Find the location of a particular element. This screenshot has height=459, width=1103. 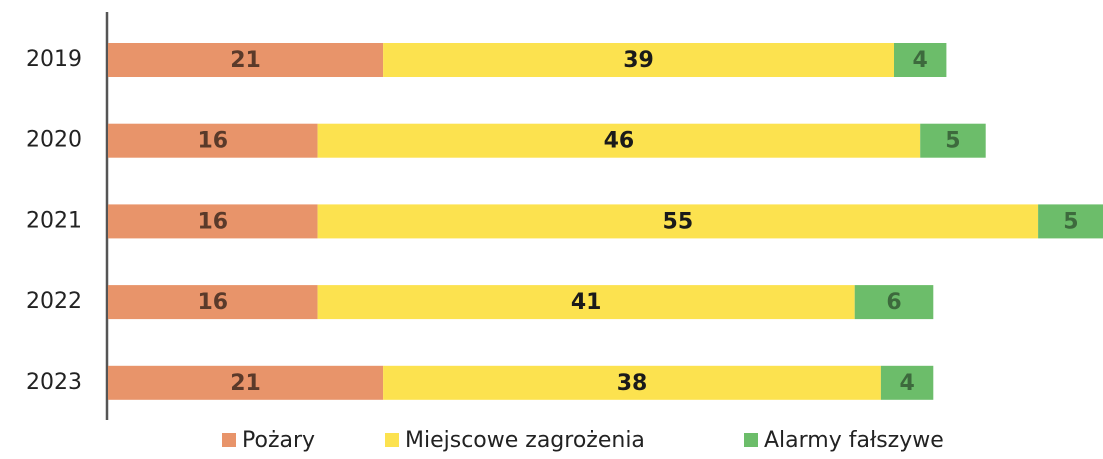

data-label: 55 is located at coordinates (678, 221).